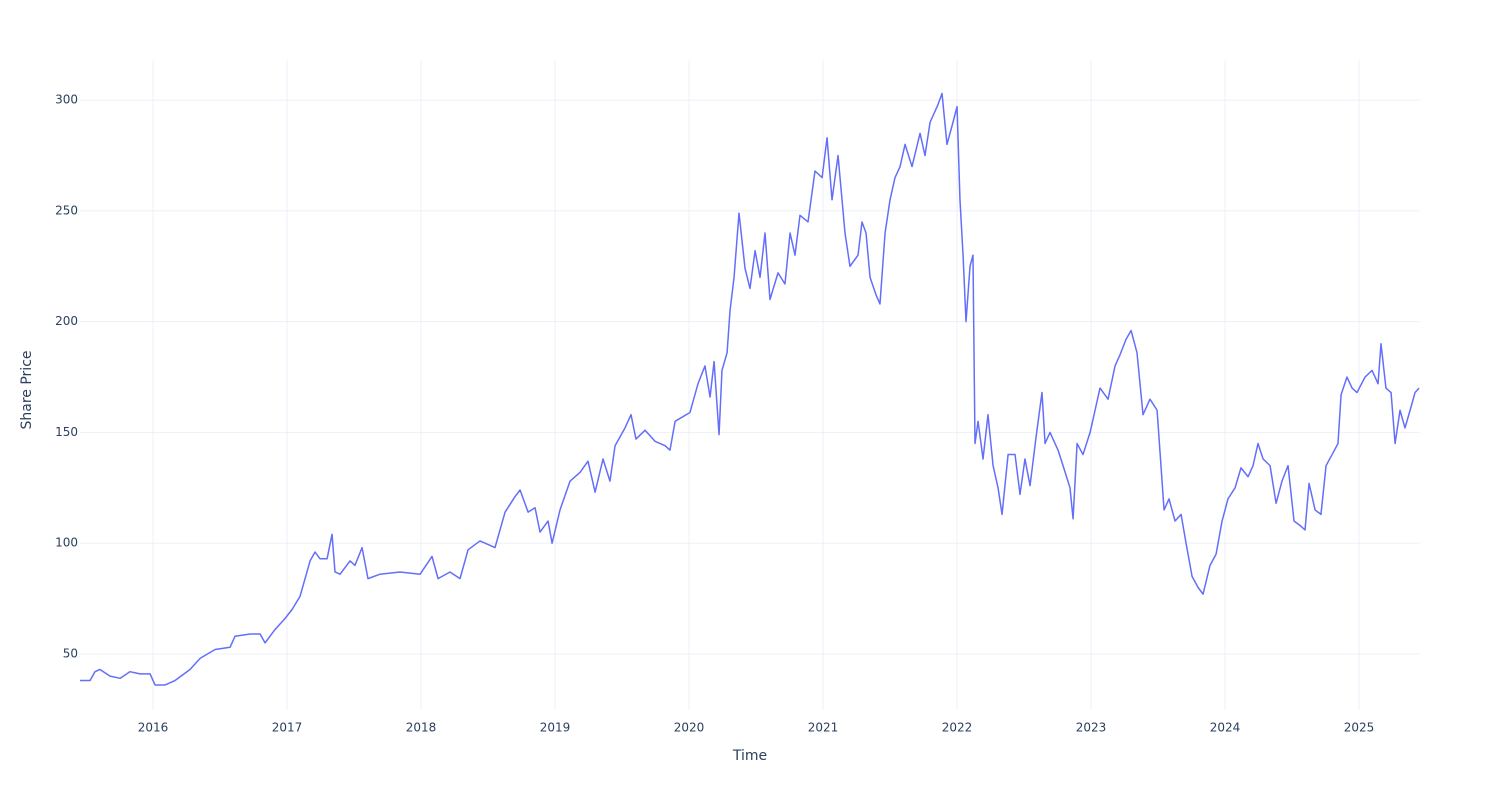  Describe the element at coordinates (1359, 728) in the screenshot. I see `x-tick-label: 2025` at that location.